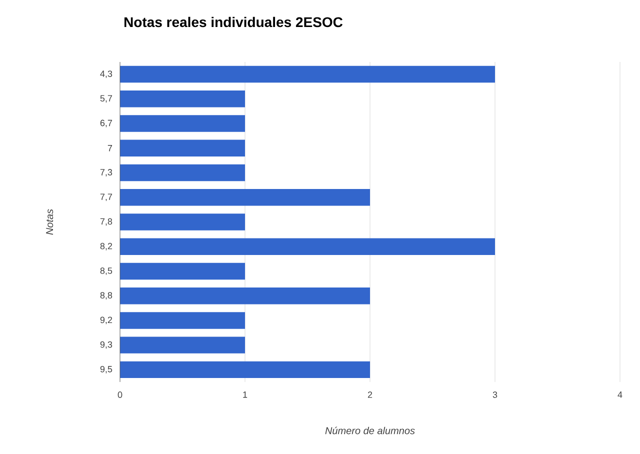 The width and height of the screenshot is (640, 454). I want to click on y-axis-title: Notas, so click(50, 222).